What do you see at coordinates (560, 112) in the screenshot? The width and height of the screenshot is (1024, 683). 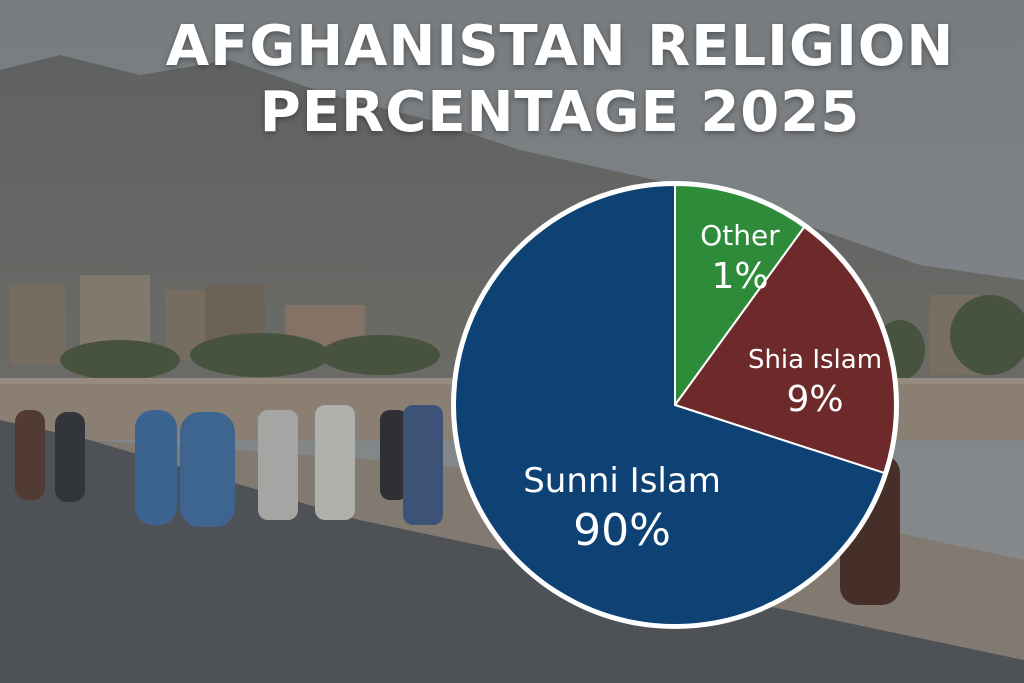 I see `title-line-2: PERCENTAGE 2025` at bounding box center [560, 112].